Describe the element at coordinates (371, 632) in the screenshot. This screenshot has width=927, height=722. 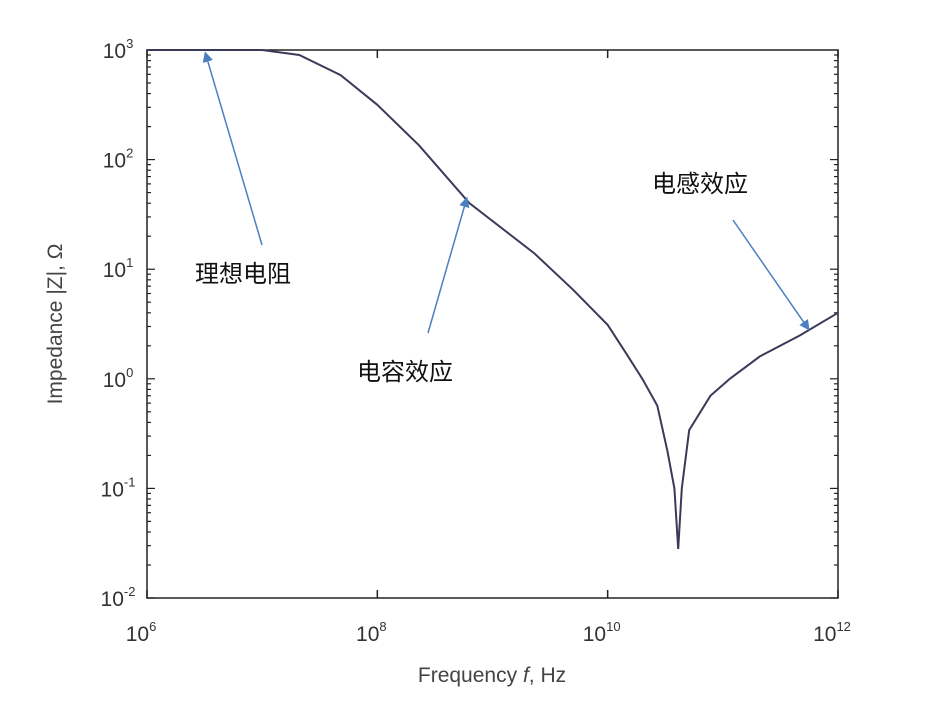
I see `x-tick-label: 10⁸` at that location.